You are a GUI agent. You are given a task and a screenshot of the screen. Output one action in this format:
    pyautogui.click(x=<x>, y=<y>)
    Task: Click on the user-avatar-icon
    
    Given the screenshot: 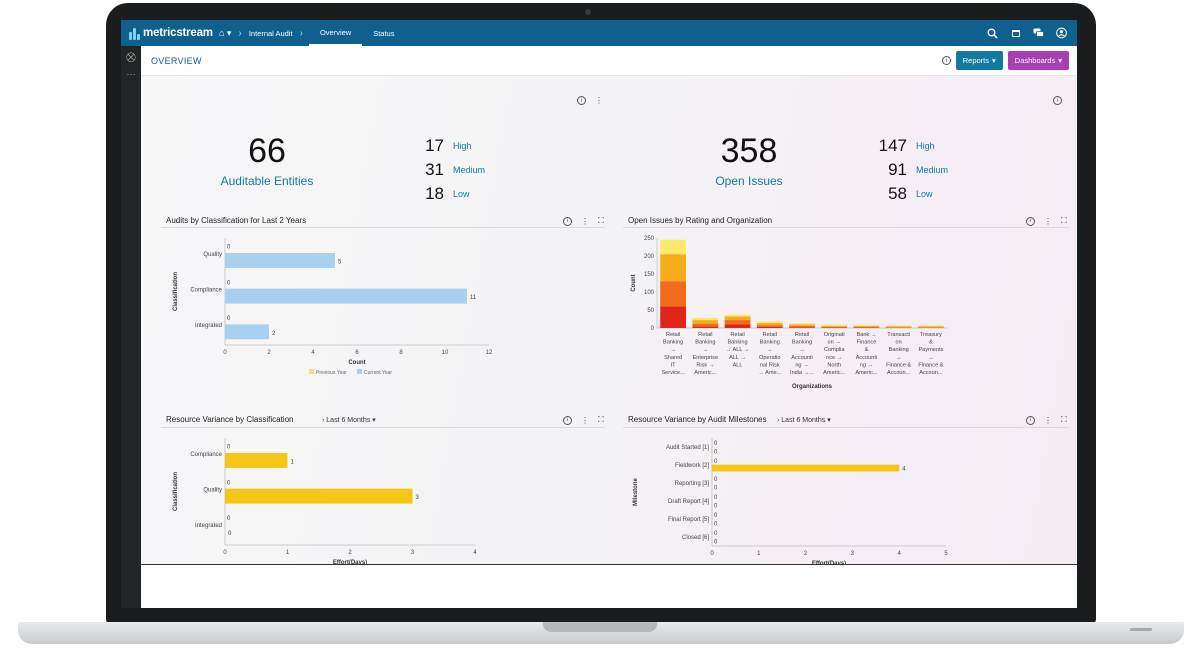 What is the action you would take?
    pyautogui.click(x=1061, y=33)
    